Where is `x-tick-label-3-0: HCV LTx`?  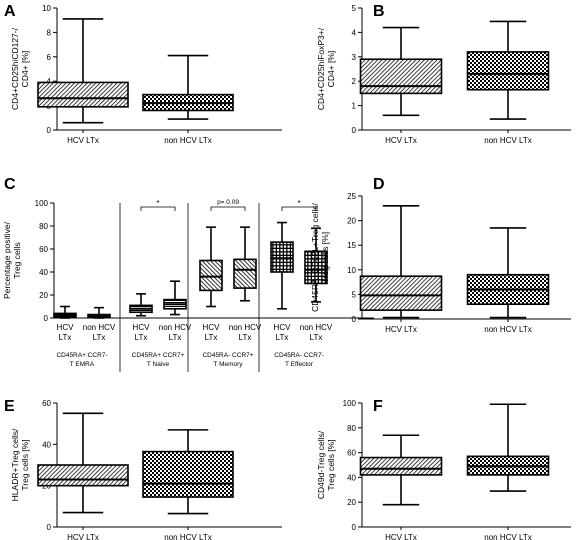 x-tick-label-3-0: HCV LTx is located at coordinates (283, 332).